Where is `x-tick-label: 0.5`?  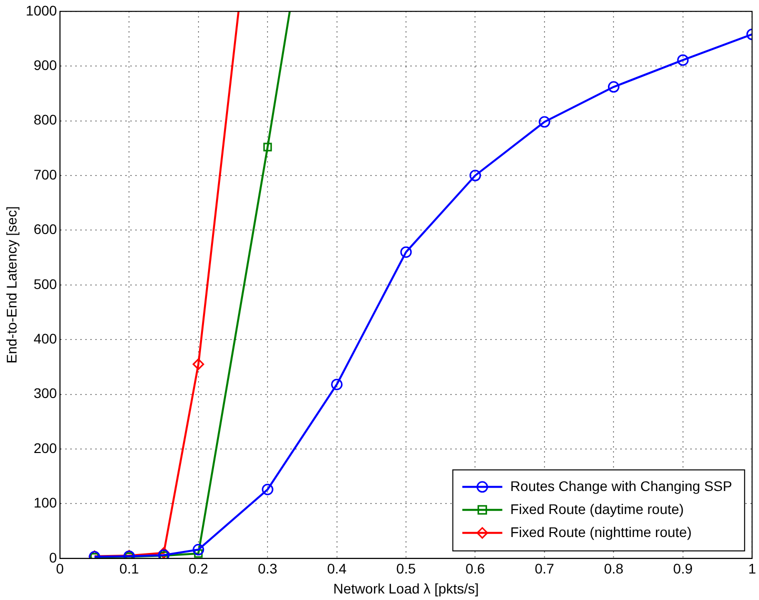
x-tick-label: 0.5 is located at coordinates (406, 568).